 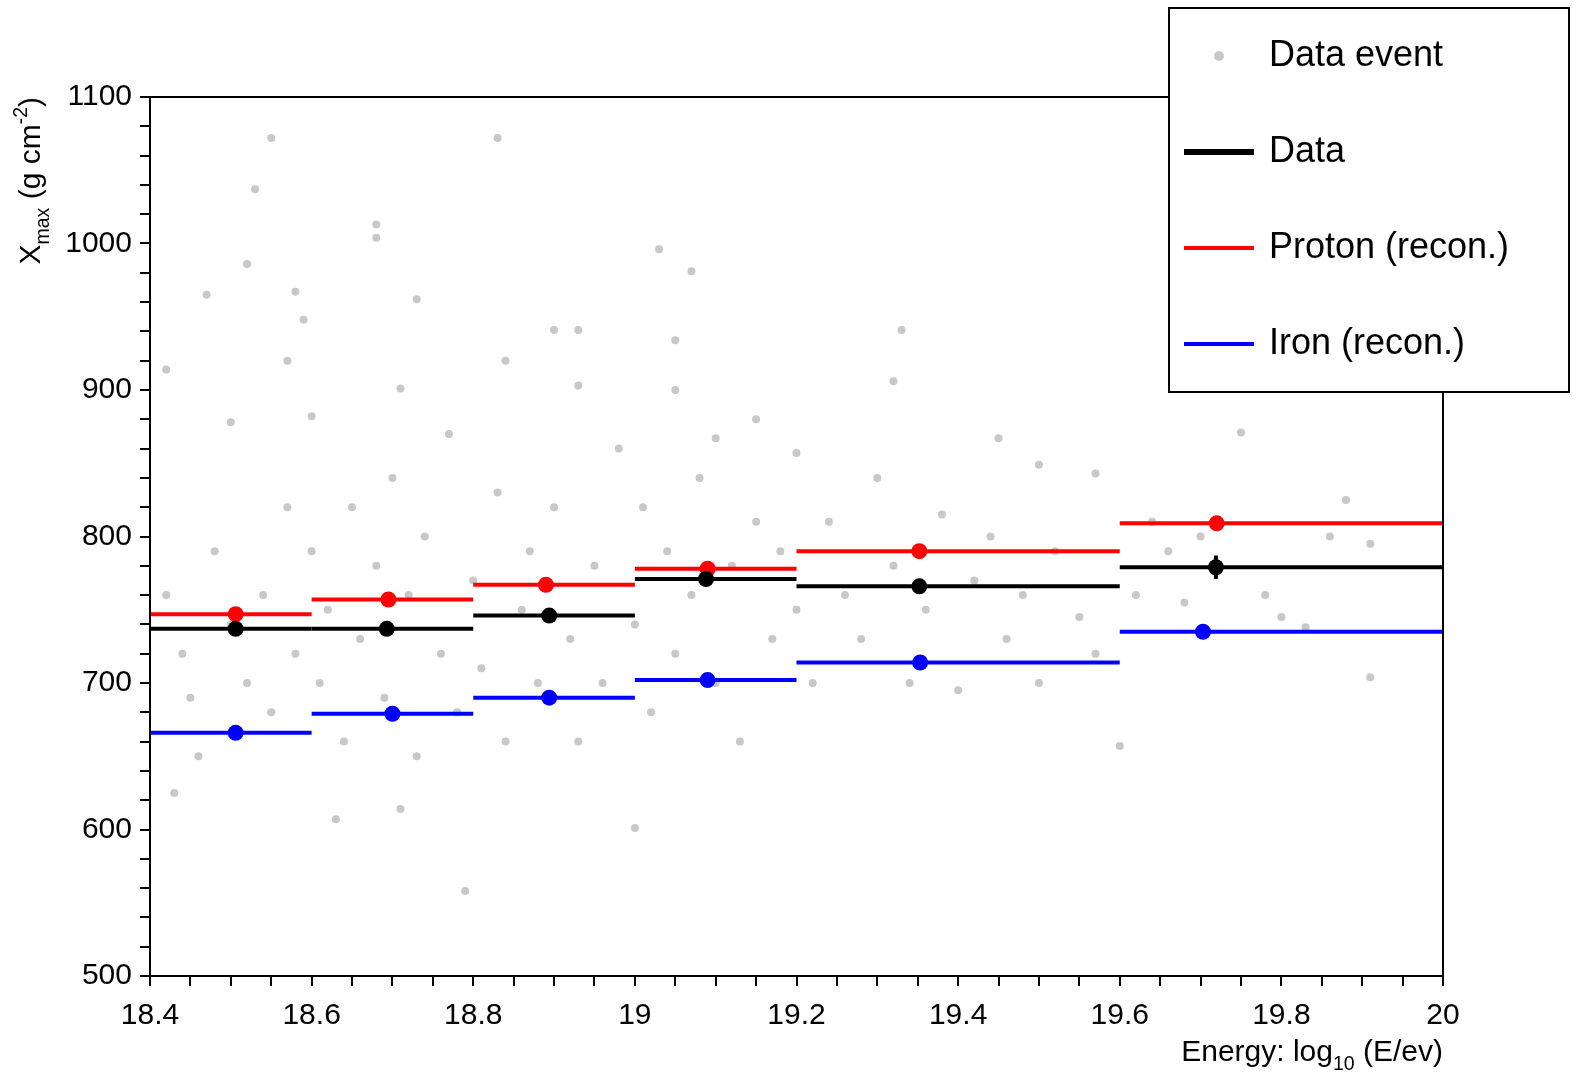 I want to click on legend-label: Data event, so click(x=1356, y=53).